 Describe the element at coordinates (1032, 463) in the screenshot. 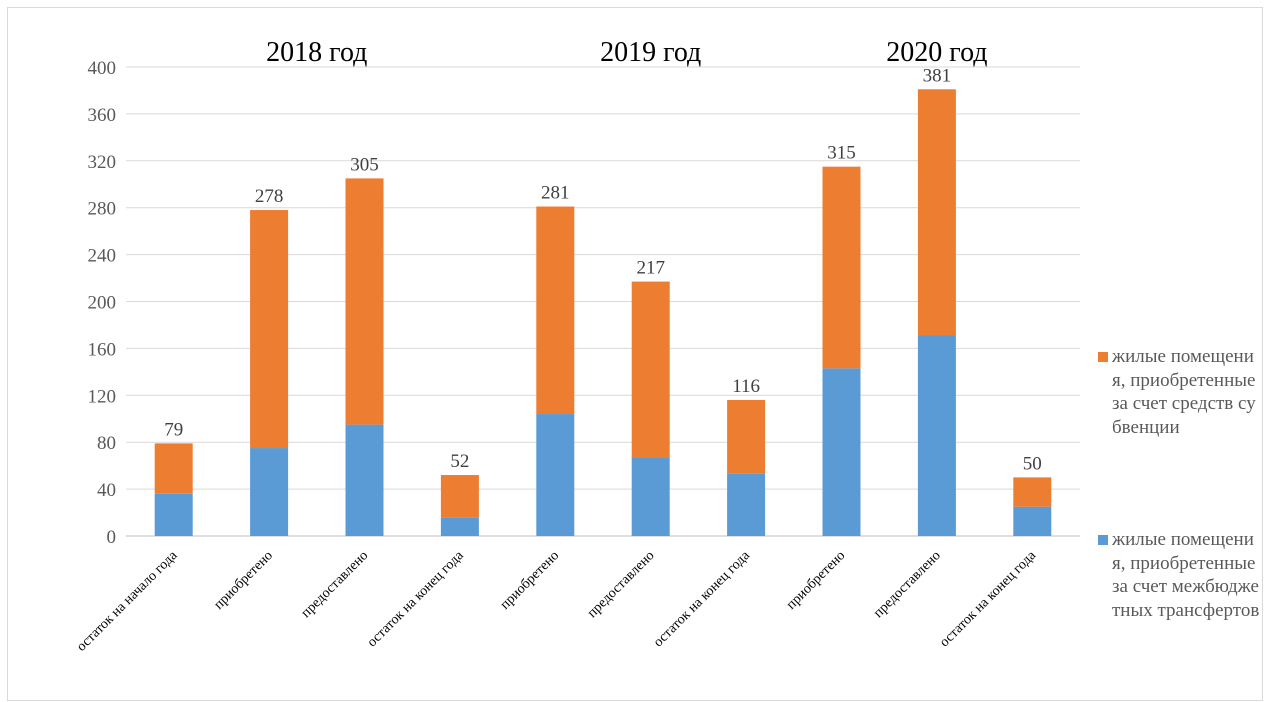

I see `bar-total-label: 50` at that location.